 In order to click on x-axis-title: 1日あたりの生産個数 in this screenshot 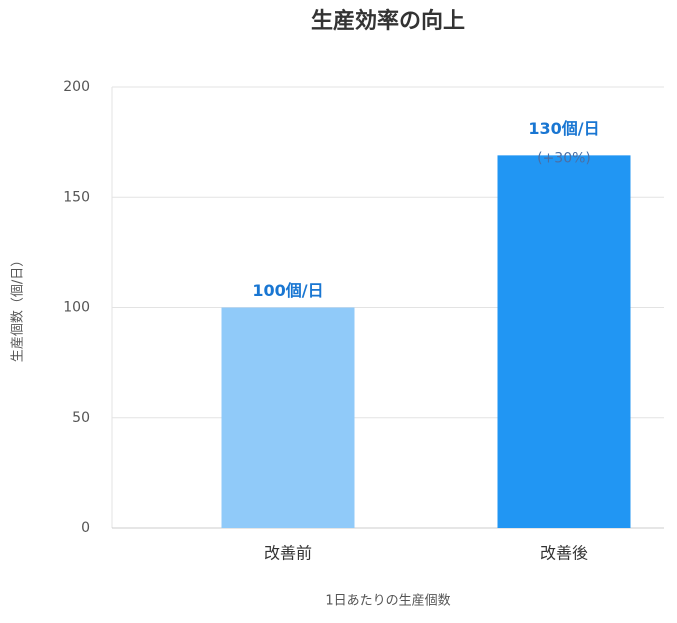, I will do `click(387, 601)`.